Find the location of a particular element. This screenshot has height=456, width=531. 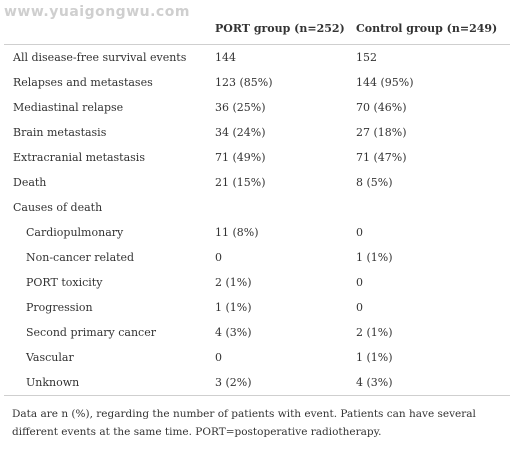

row-label: Death is located at coordinates (30, 182).